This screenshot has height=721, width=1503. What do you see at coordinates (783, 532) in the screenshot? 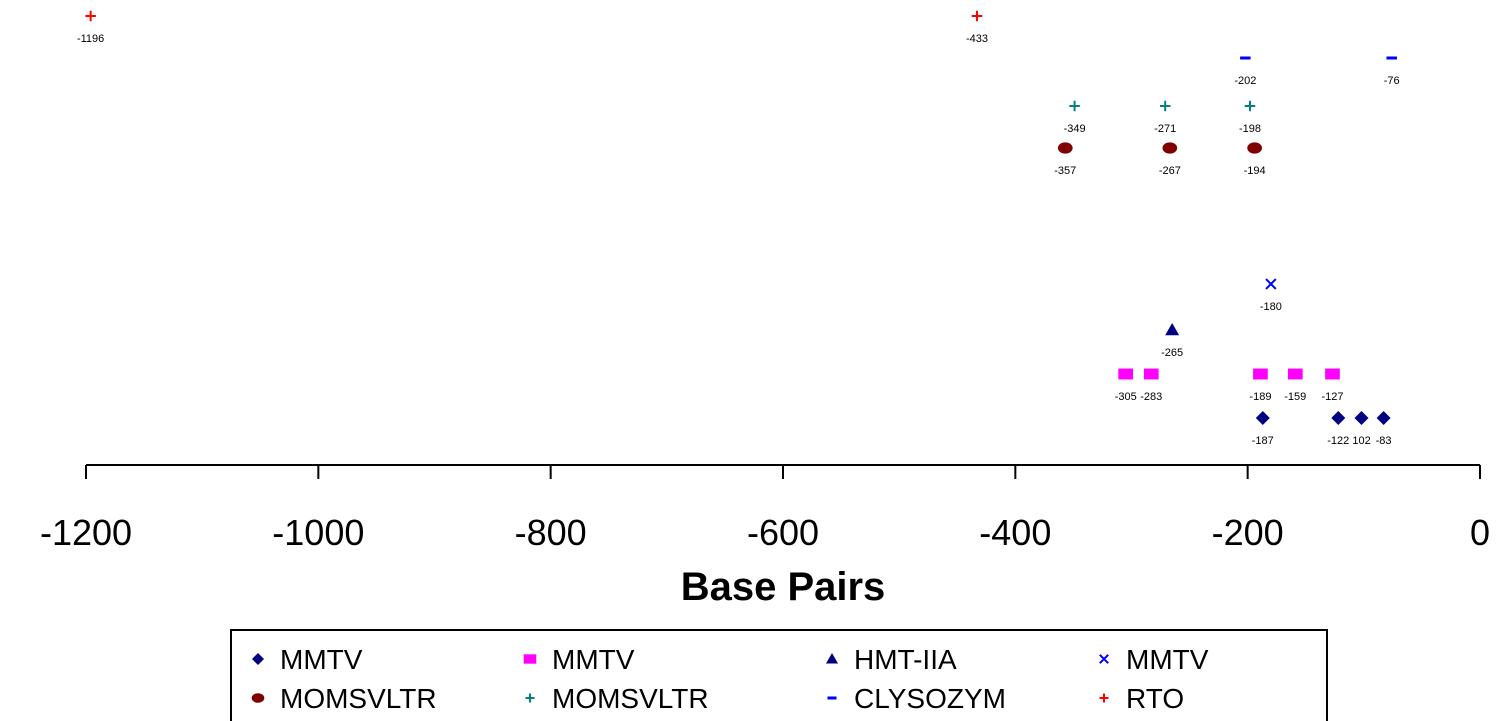
I see `x-tick-label: -600` at bounding box center [783, 532].